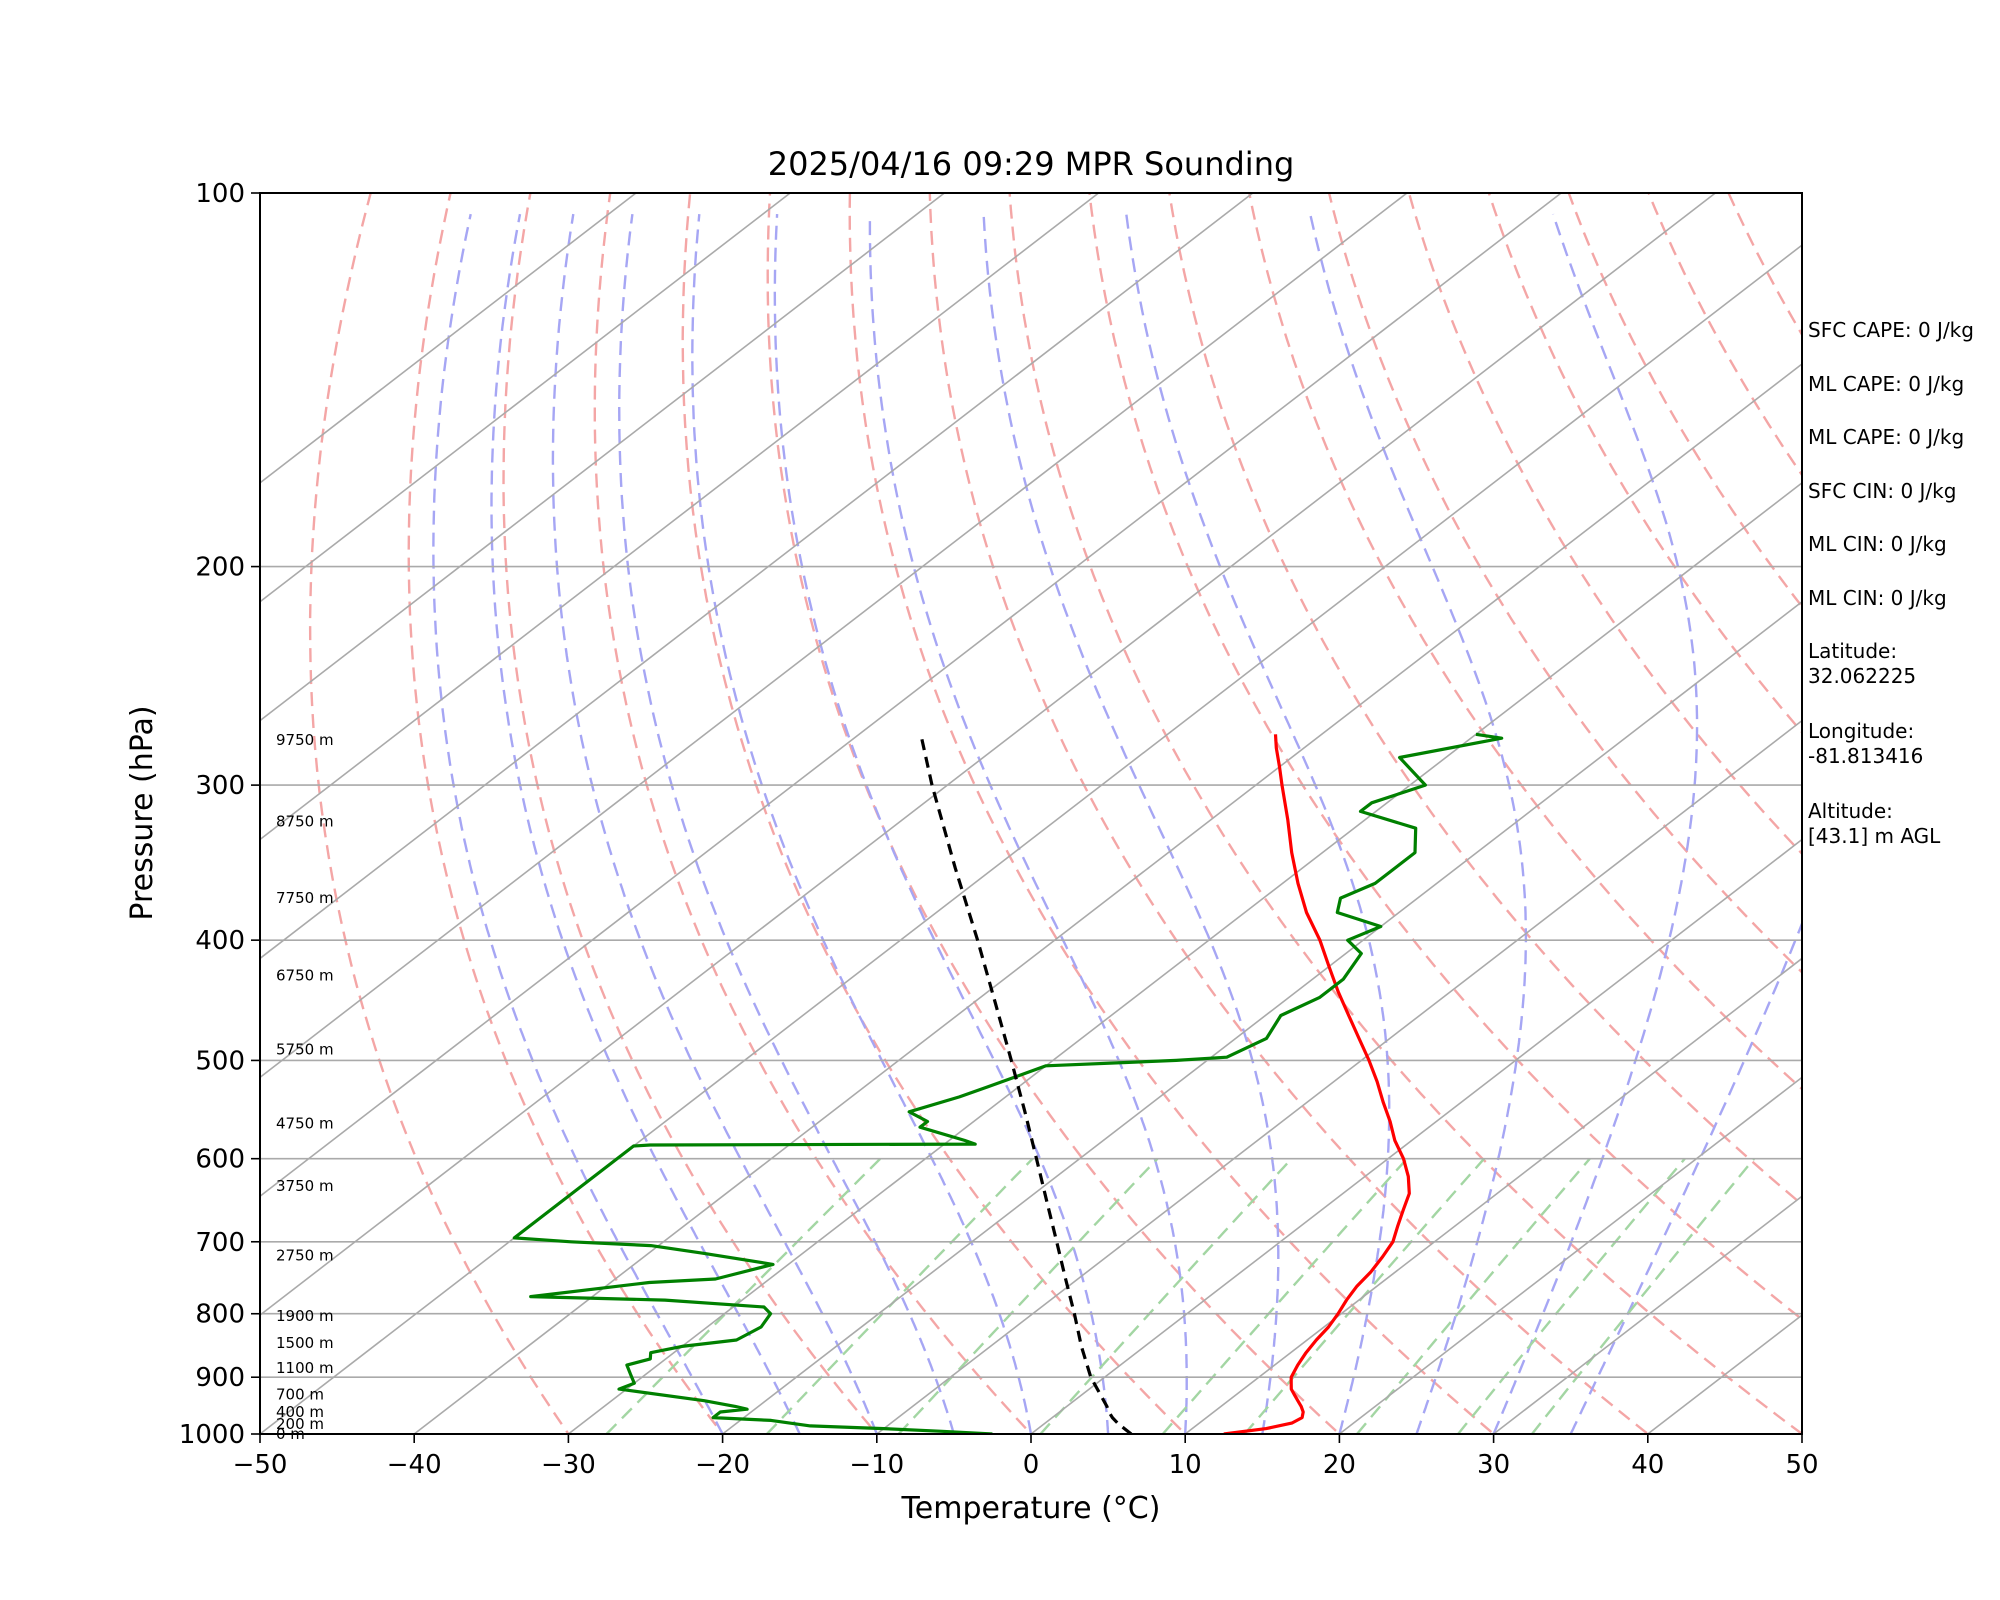 The image size is (2000, 1600). What do you see at coordinates (1874, 836) in the screenshot?
I see `altitude-value: [43.1] m AGL` at bounding box center [1874, 836].